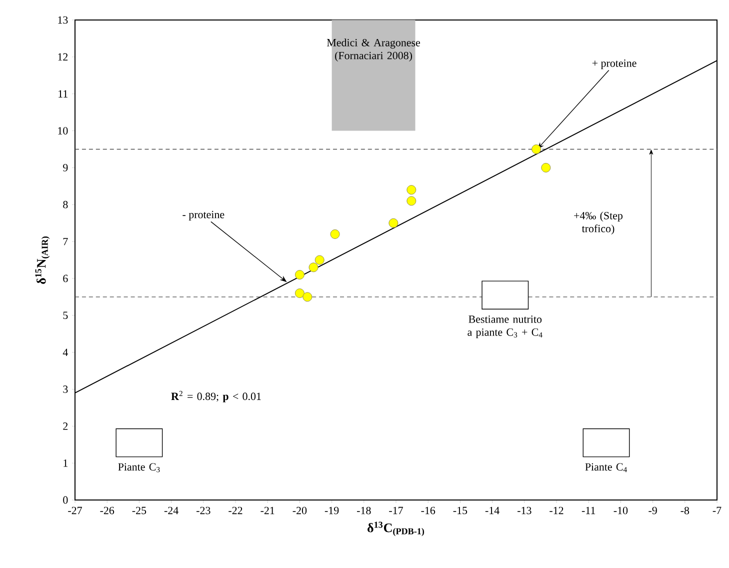  I want to click on x-tick-label: -12, so click(557, 510).